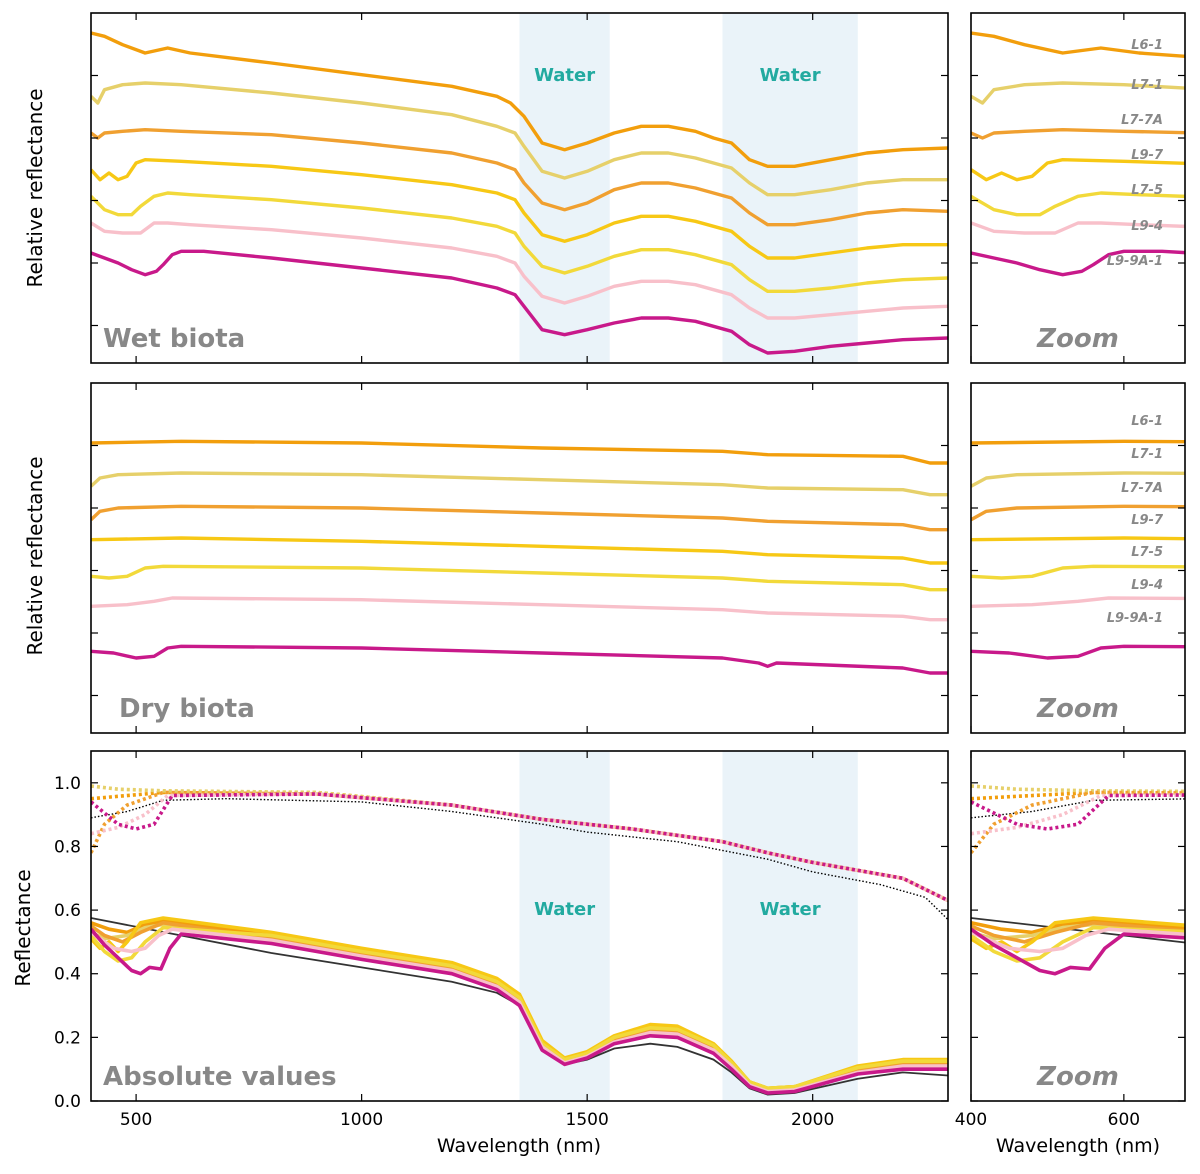 Image resolution: width=1200 pixels, height=1174 pixels. I want to click on abs-xlabel: Wavelength (nm), so click(519, 1146).